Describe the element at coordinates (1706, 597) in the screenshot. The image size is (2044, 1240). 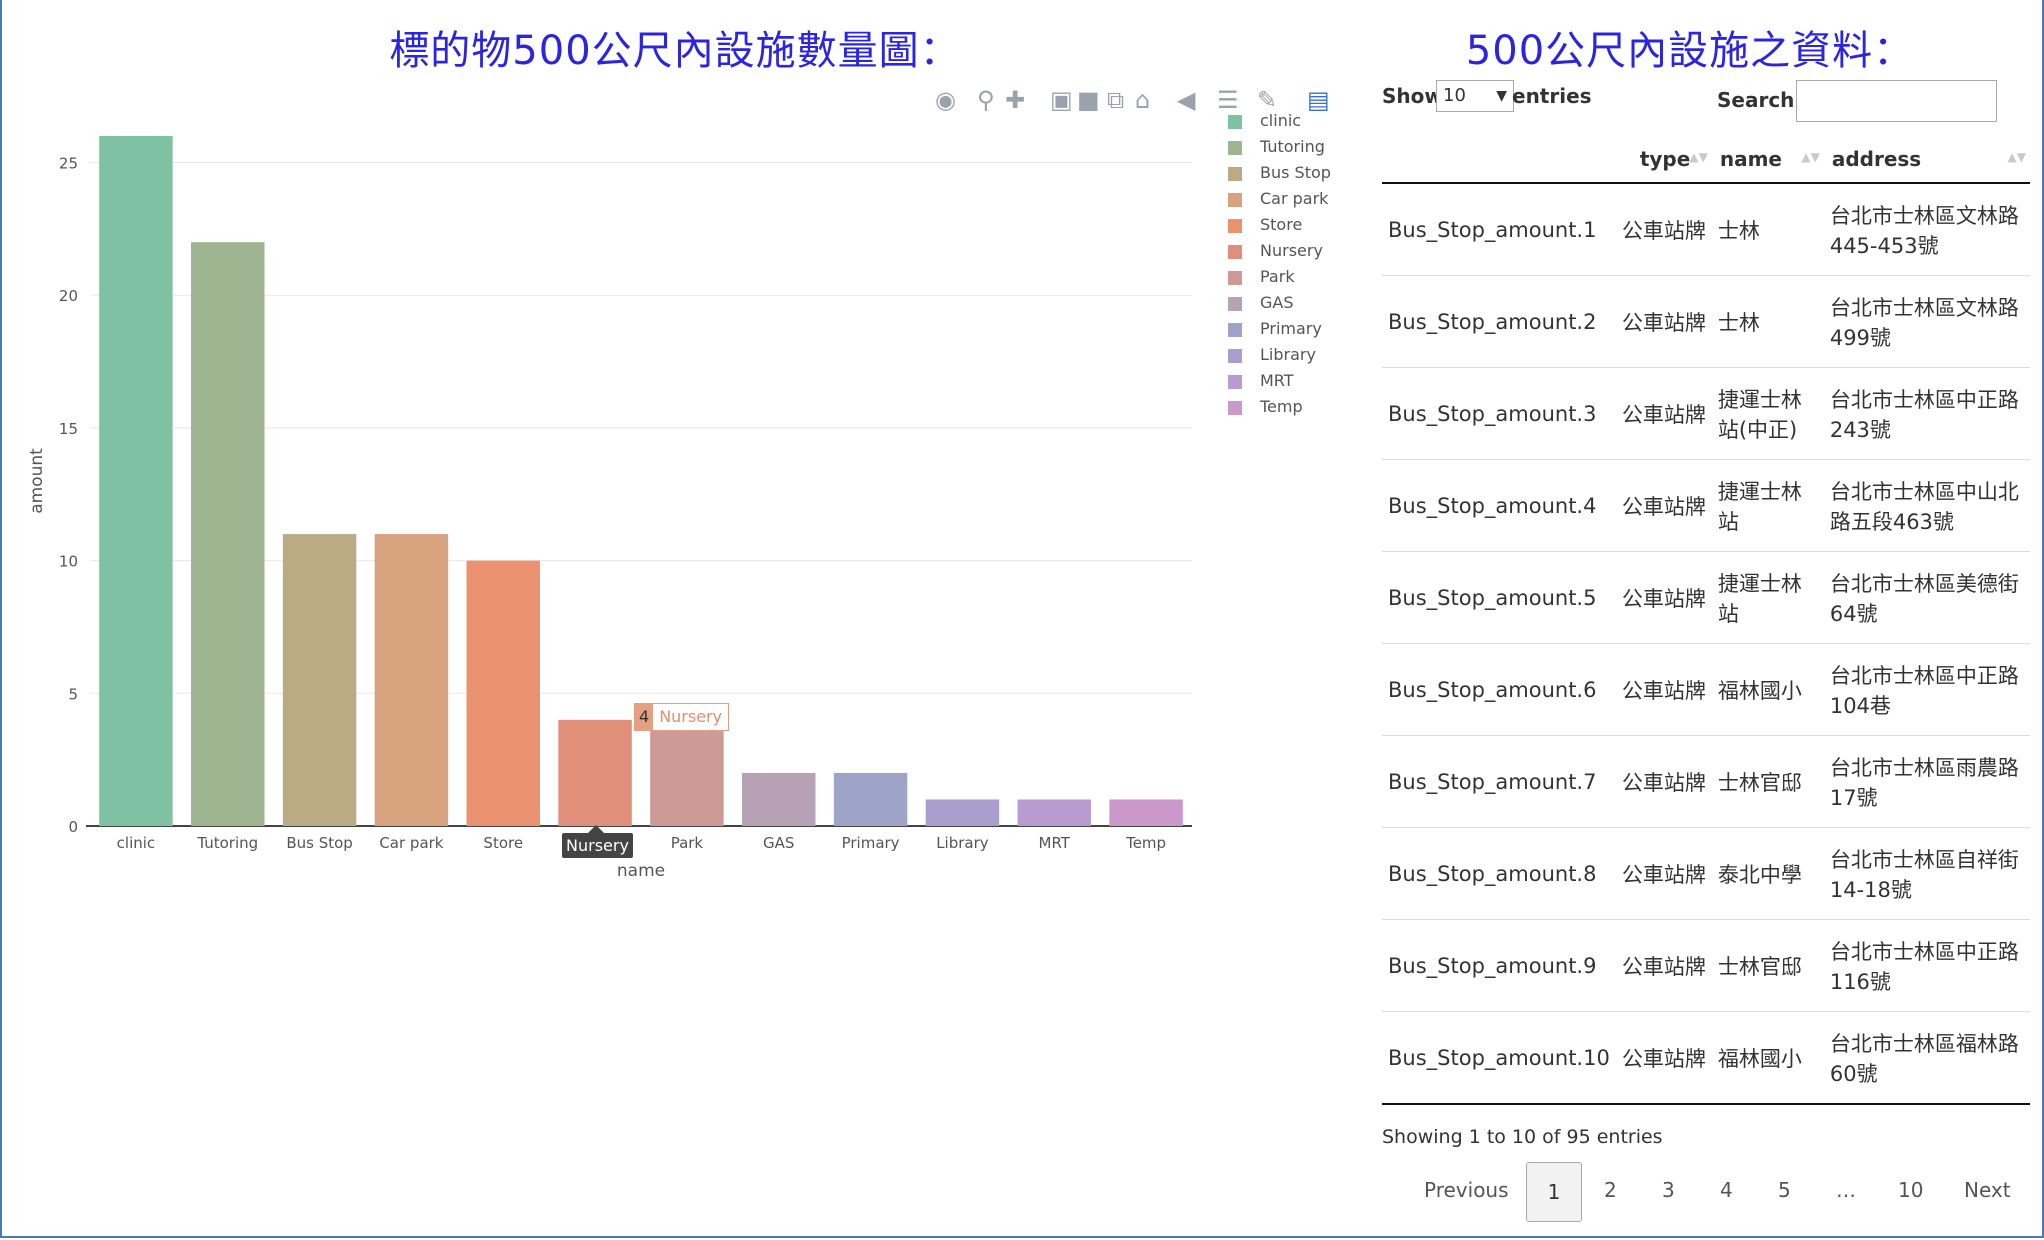
I see `table-row: Bus_Stop_amount.5 公車站牌 捷運士林站 台北市士林區美德街64號` at that location.